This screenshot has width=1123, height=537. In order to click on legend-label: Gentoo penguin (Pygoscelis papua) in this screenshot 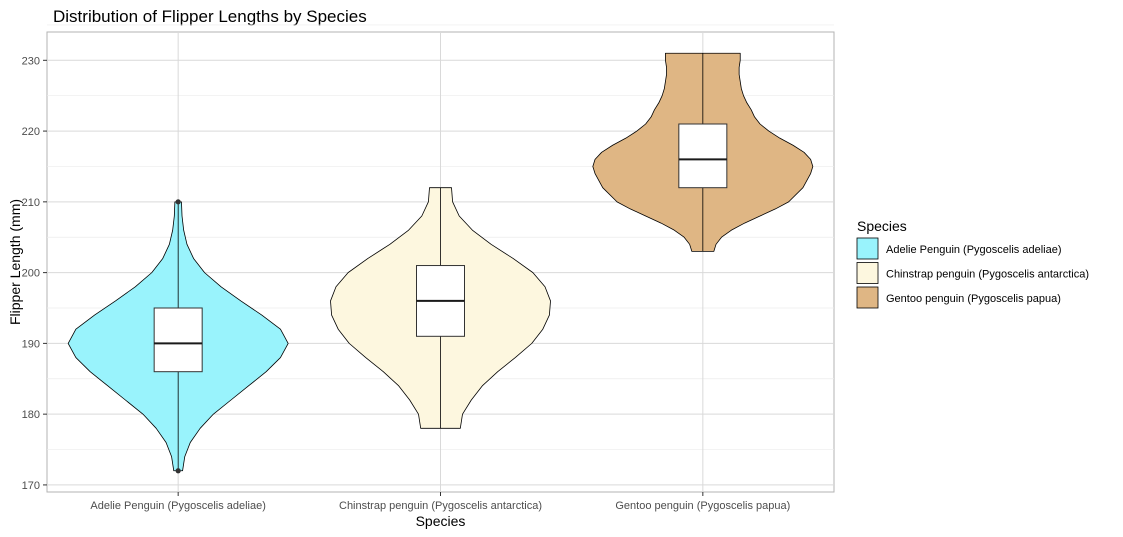, I will do `click(973, 299)`.